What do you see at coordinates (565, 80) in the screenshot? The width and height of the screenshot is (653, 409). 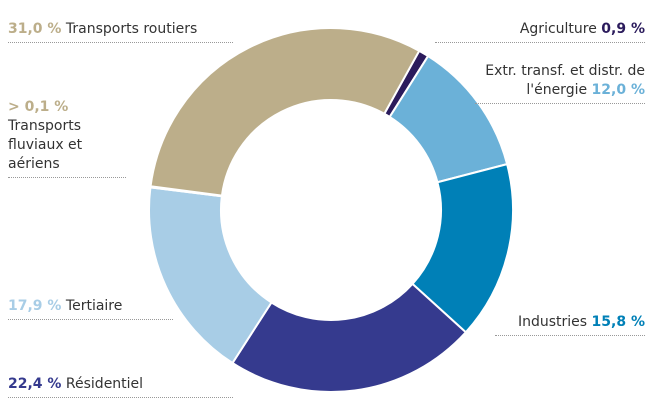 I see `category-label: Extr. transf. et distr. de l'énergie` at bounding box center [565, 80].